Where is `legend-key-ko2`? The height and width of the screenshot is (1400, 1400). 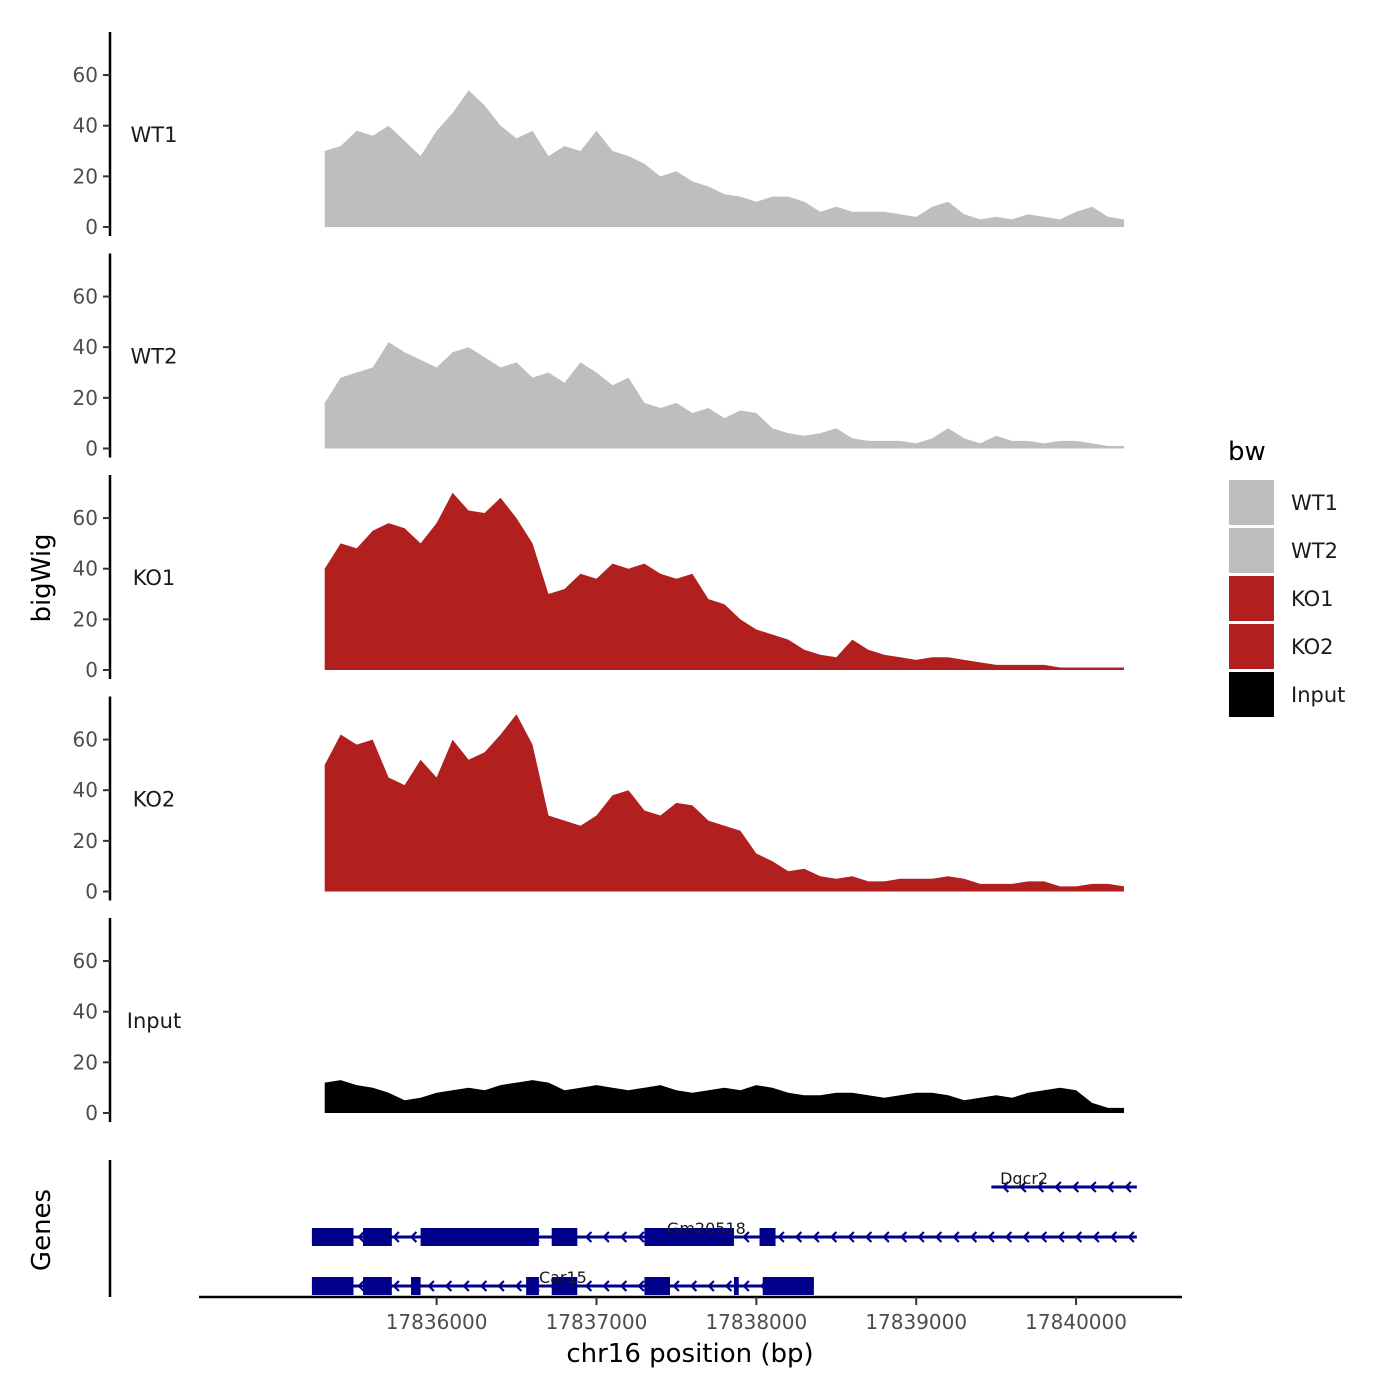
legend-key-ko2 is located at coordinates (1251, 646).